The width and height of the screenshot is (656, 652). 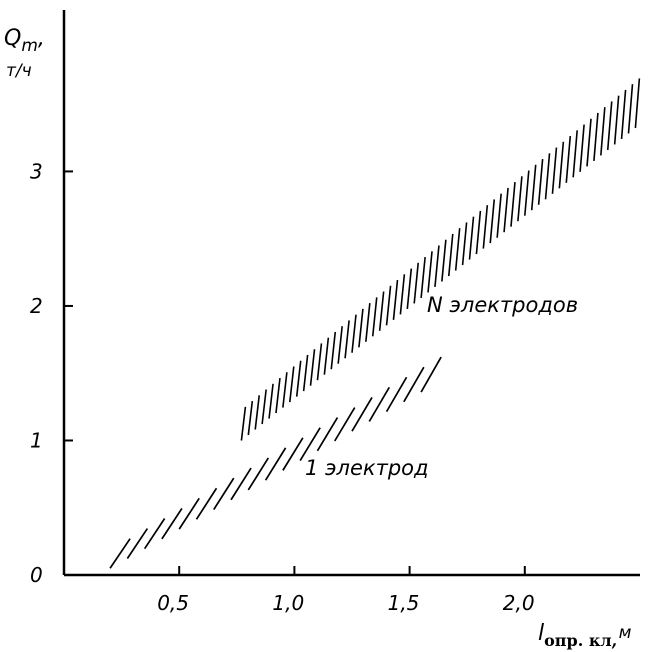 What do you see at coordinates (19, 71) in the screenshot?
I see `y-axis-unit: т/ч` at bounding box center [19, 71].